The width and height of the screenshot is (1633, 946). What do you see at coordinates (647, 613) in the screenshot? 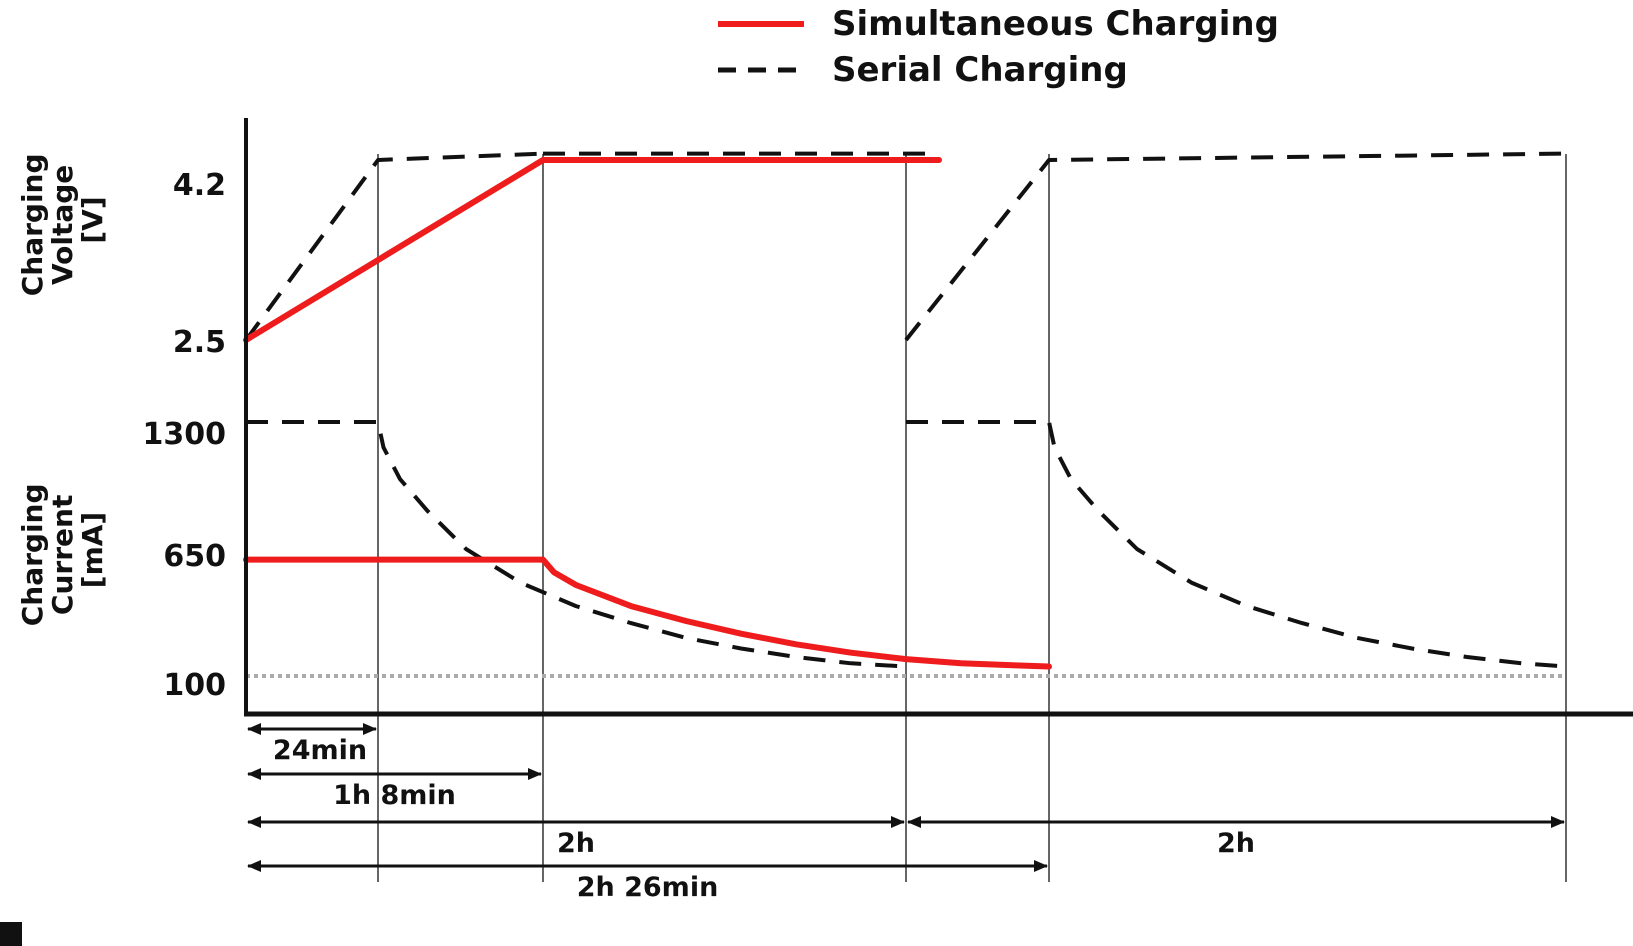
I see `simultaneous-charging-current-line` at bounding box center [647, 613].